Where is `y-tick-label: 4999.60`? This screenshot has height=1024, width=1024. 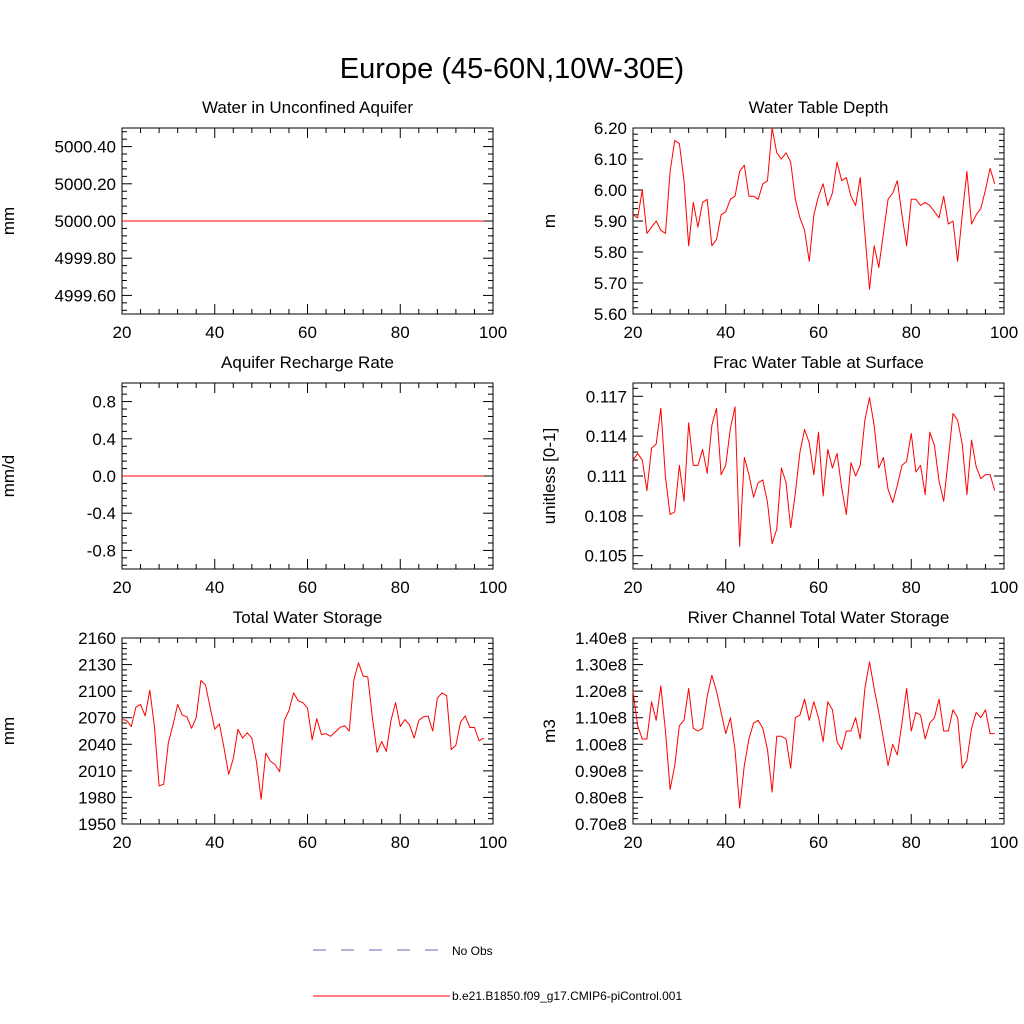
y-tick-label: 4999.60 is located at coordinates (85, 295).